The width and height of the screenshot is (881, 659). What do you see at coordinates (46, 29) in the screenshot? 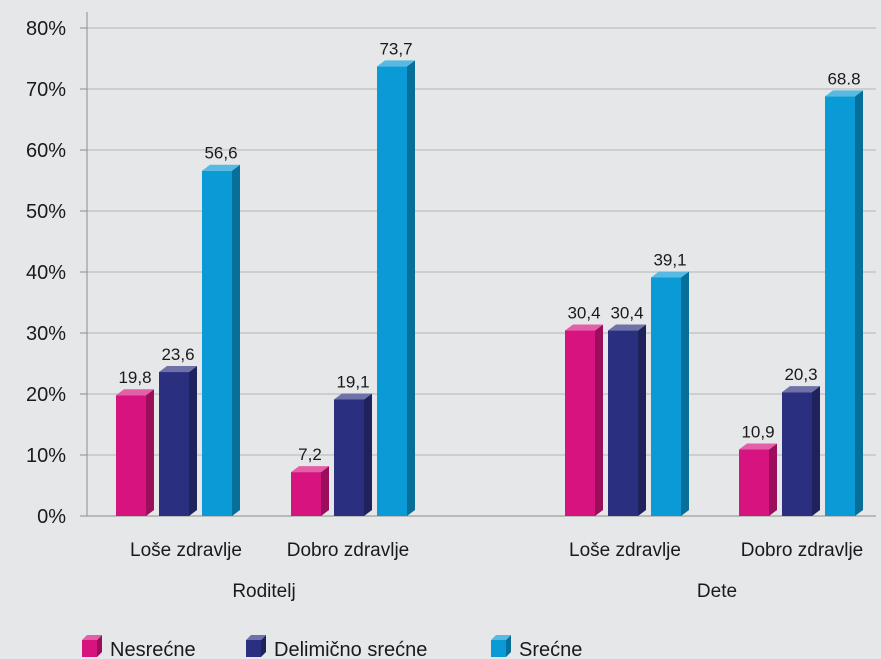
I see `y-tick-label: 80%` at bounding box center [46, 29].